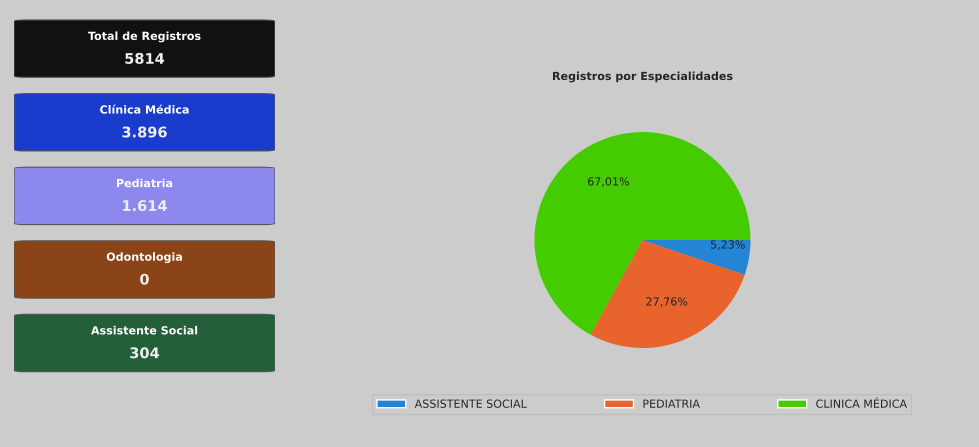 The height and width of the screenshot is (447, 979). I want to click on text: 3.896, so click(144, 132).